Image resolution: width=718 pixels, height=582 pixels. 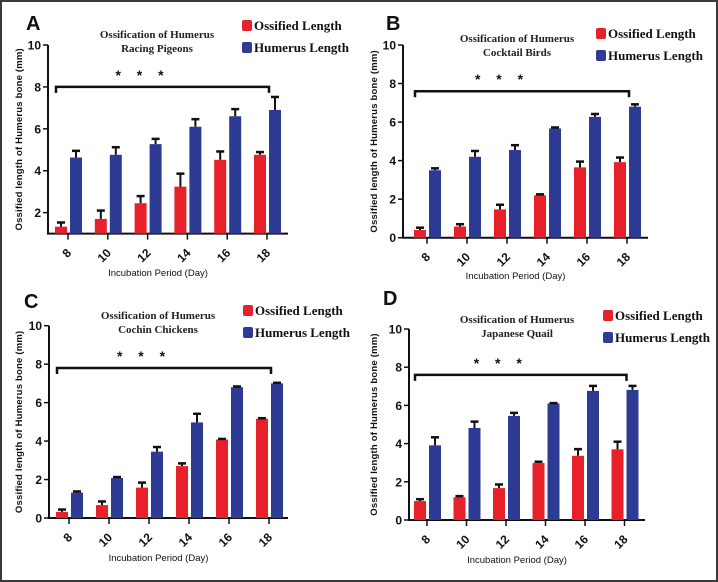 I want to click on panel-d-y-tick-label: 10, so click(x=396, y=330).